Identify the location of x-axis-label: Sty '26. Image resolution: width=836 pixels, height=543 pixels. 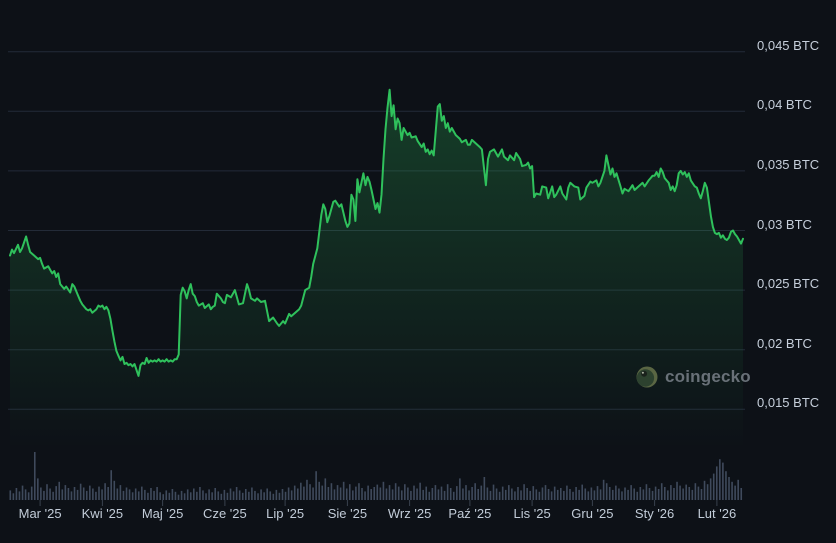
(654, 513).